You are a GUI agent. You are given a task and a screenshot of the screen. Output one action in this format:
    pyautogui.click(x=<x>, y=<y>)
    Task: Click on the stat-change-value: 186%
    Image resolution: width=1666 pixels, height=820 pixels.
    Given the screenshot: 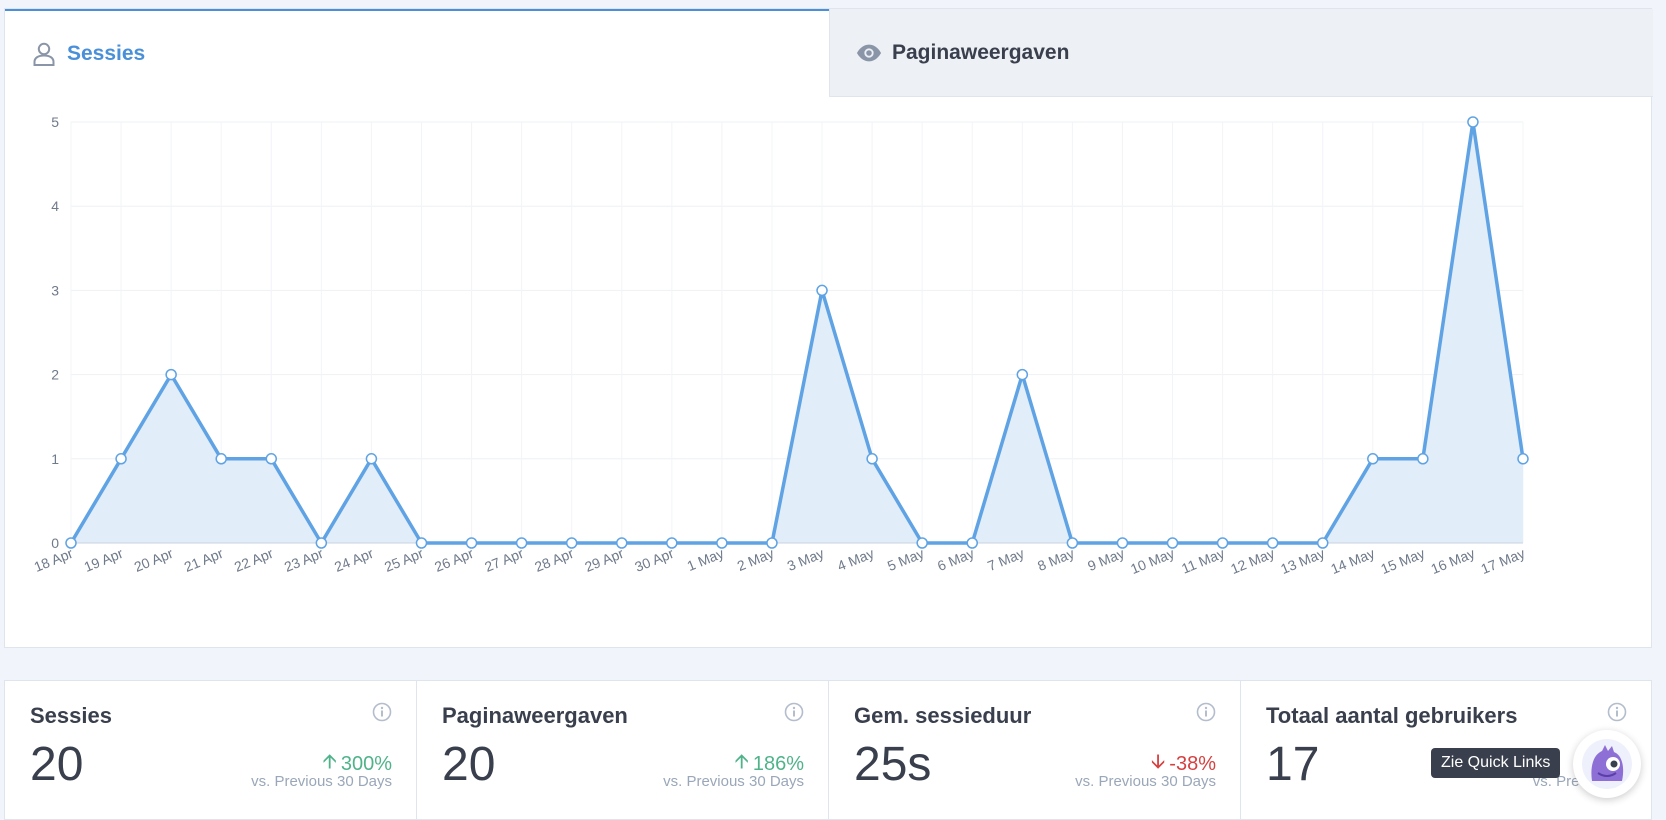 What is the action you would take?
    pyautogui.click(x=778, y=763)
    